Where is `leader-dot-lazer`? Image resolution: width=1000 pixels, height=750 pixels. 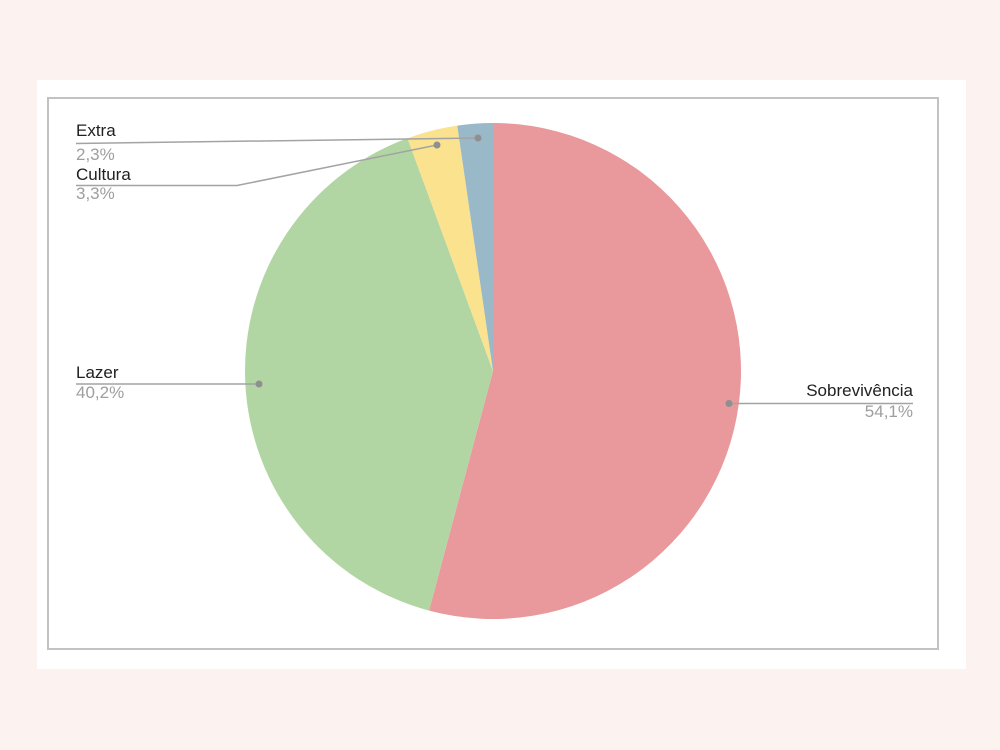 leader-dot-lazer is located at coordinates (259, 384).